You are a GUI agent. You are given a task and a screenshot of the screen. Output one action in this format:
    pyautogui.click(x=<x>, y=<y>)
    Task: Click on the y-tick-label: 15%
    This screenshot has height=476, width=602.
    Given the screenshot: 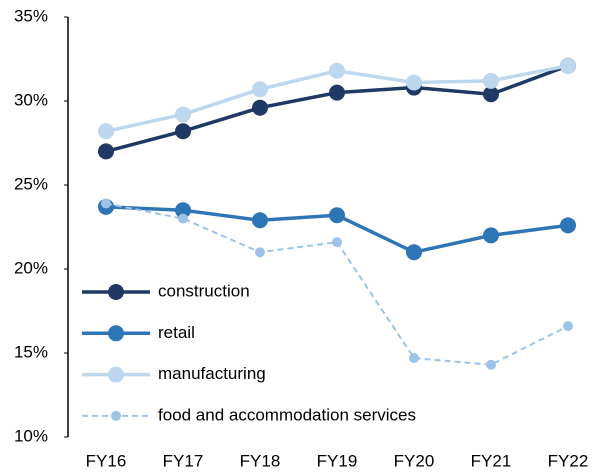 What is the action you would take?
    pyautogui.click(x=31, y=351)
    